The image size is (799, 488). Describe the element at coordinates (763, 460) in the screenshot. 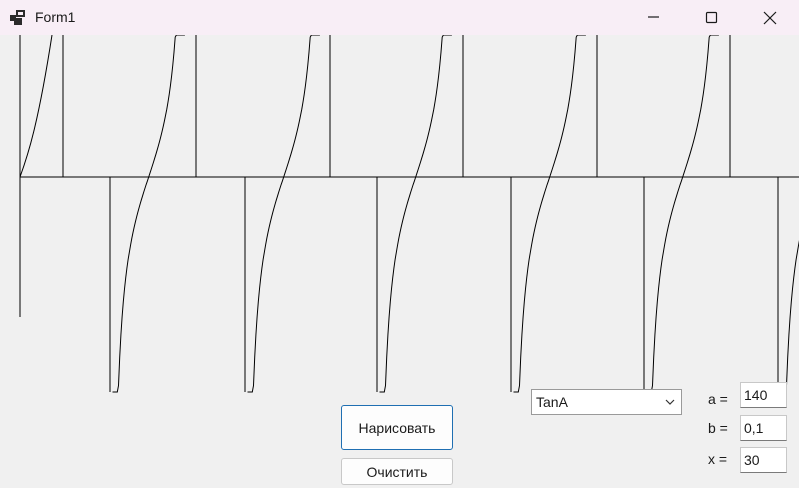

I see `param-x-input: 30` at that location.